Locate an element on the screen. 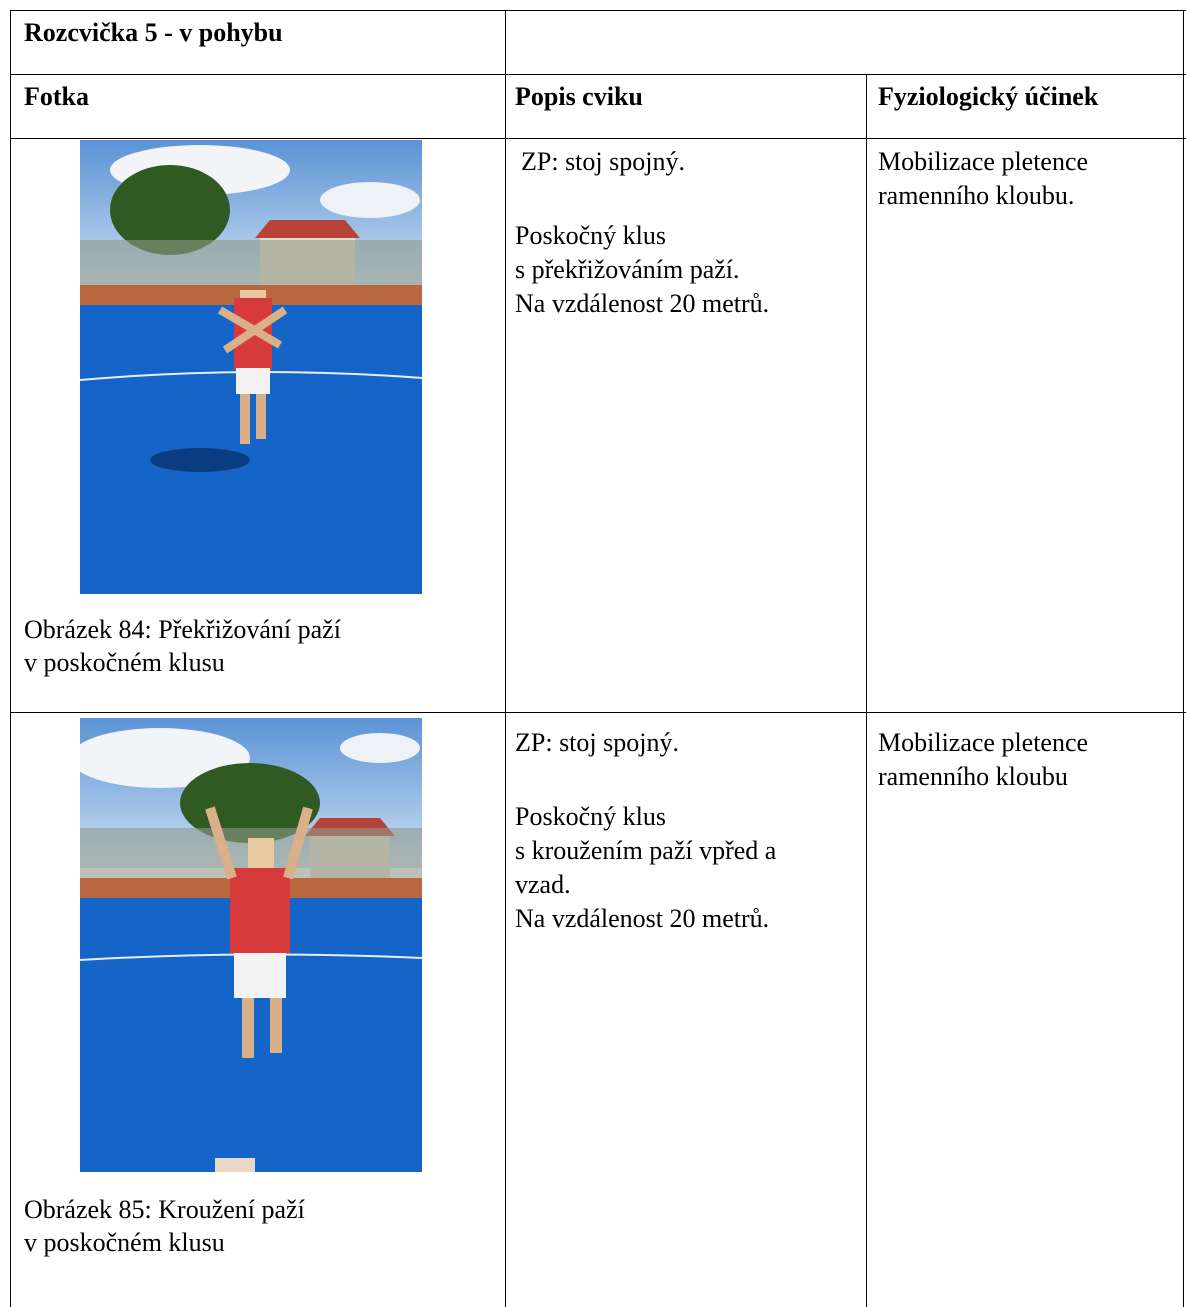 The image size is (1186, 1307). table-title: Rozcvička 5 - v pohybu is located at coordinates (153, 32).